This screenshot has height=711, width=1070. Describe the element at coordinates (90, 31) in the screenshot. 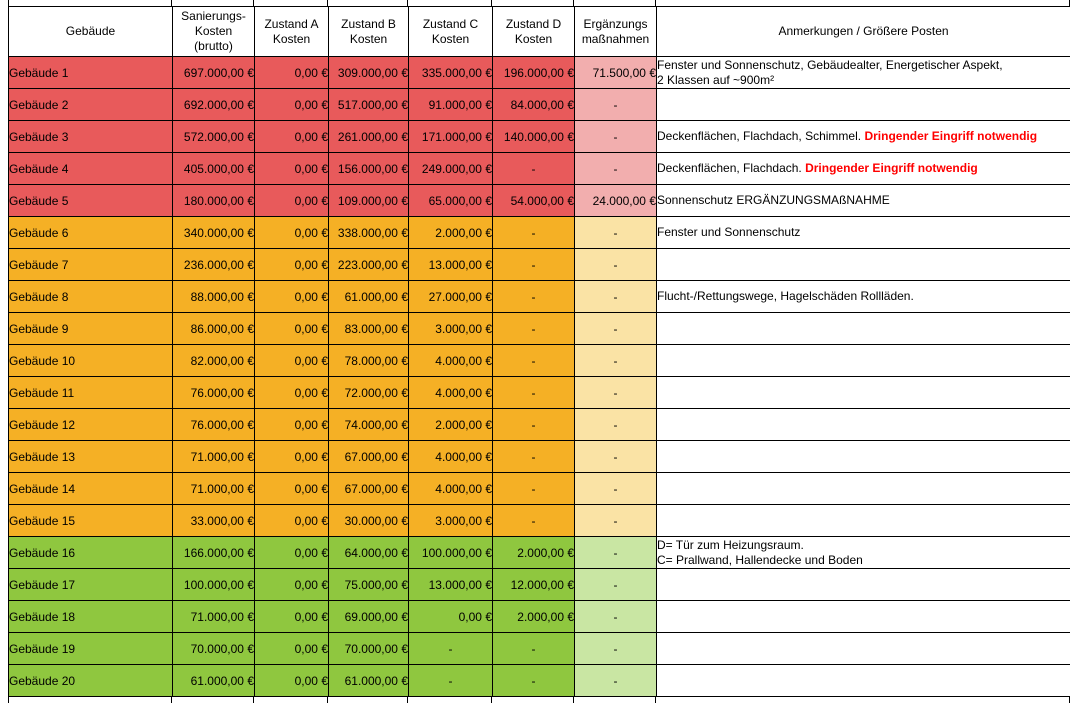

I see `column-header-gebaeude: Gebäude` at that location.